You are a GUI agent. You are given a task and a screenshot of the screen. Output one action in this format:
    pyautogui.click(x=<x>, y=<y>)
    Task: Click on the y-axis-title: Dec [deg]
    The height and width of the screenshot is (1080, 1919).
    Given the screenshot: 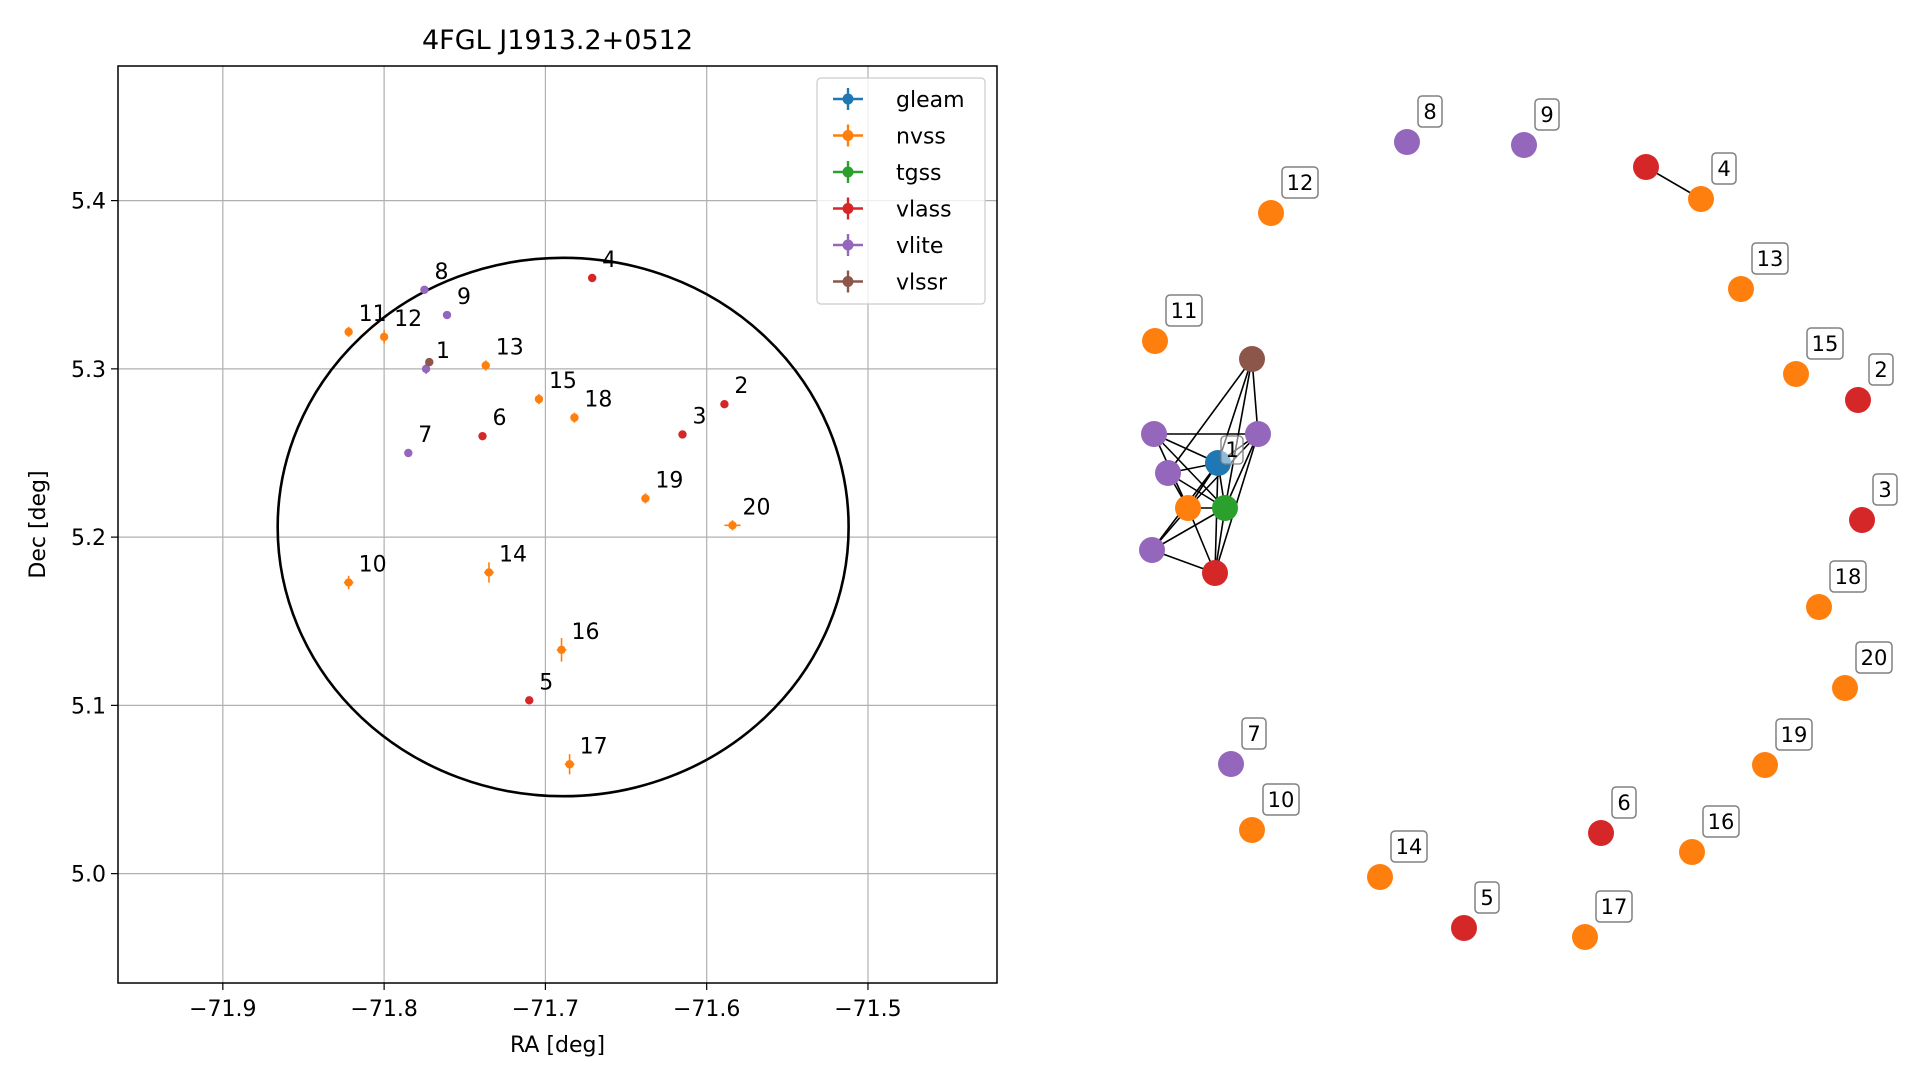 What is the action you would take?
    pyautogui.click(x=38, y=524)
    